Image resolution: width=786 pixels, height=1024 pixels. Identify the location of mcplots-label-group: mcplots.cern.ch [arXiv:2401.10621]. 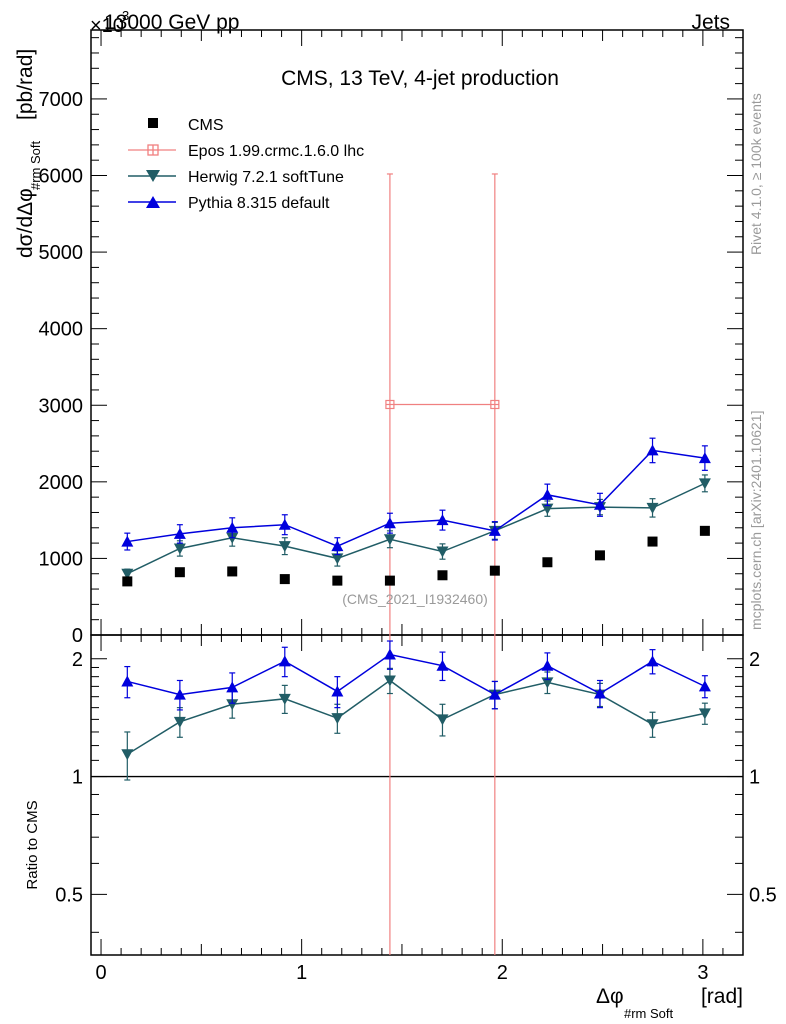
(756, 520).